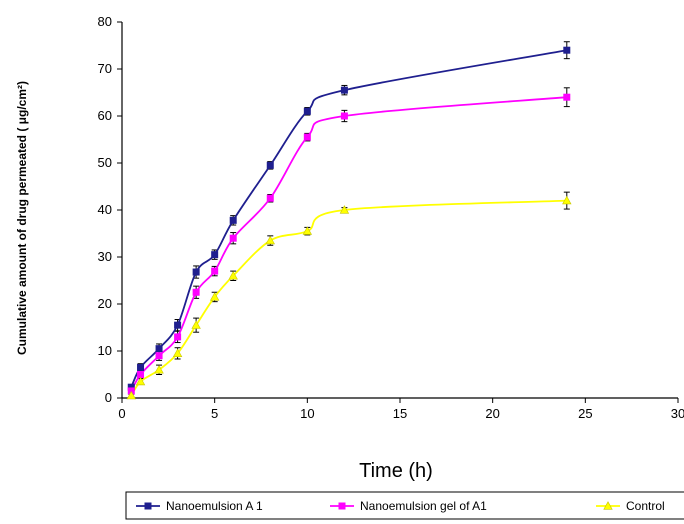 This screenshot has height=524, width=684. Describe the element at coordinates (396, 471) in the screenshot. I see `x-axis-title: Time (h)` at that location.